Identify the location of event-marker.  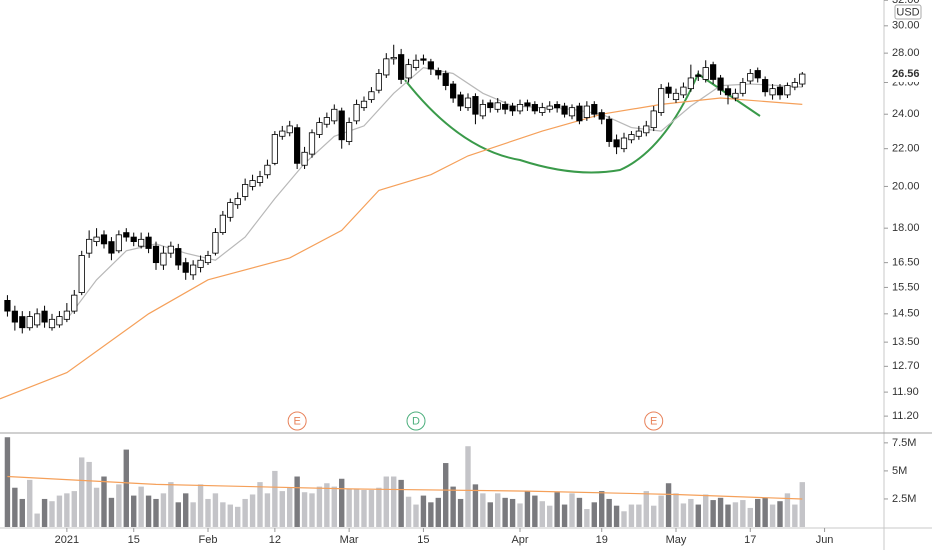
(654, 421).